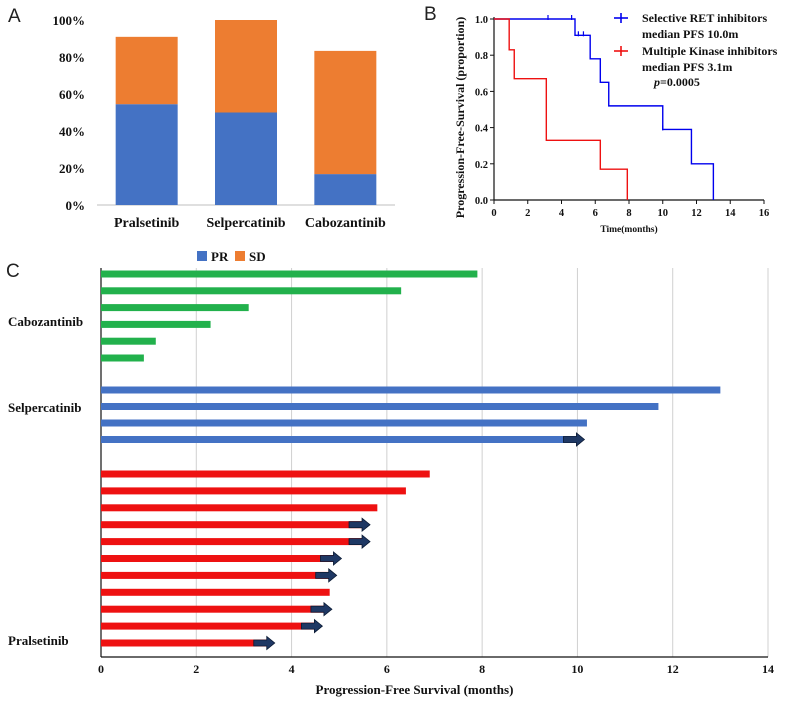  I want to click on b-xtick-label: 4, so click(562, 213).